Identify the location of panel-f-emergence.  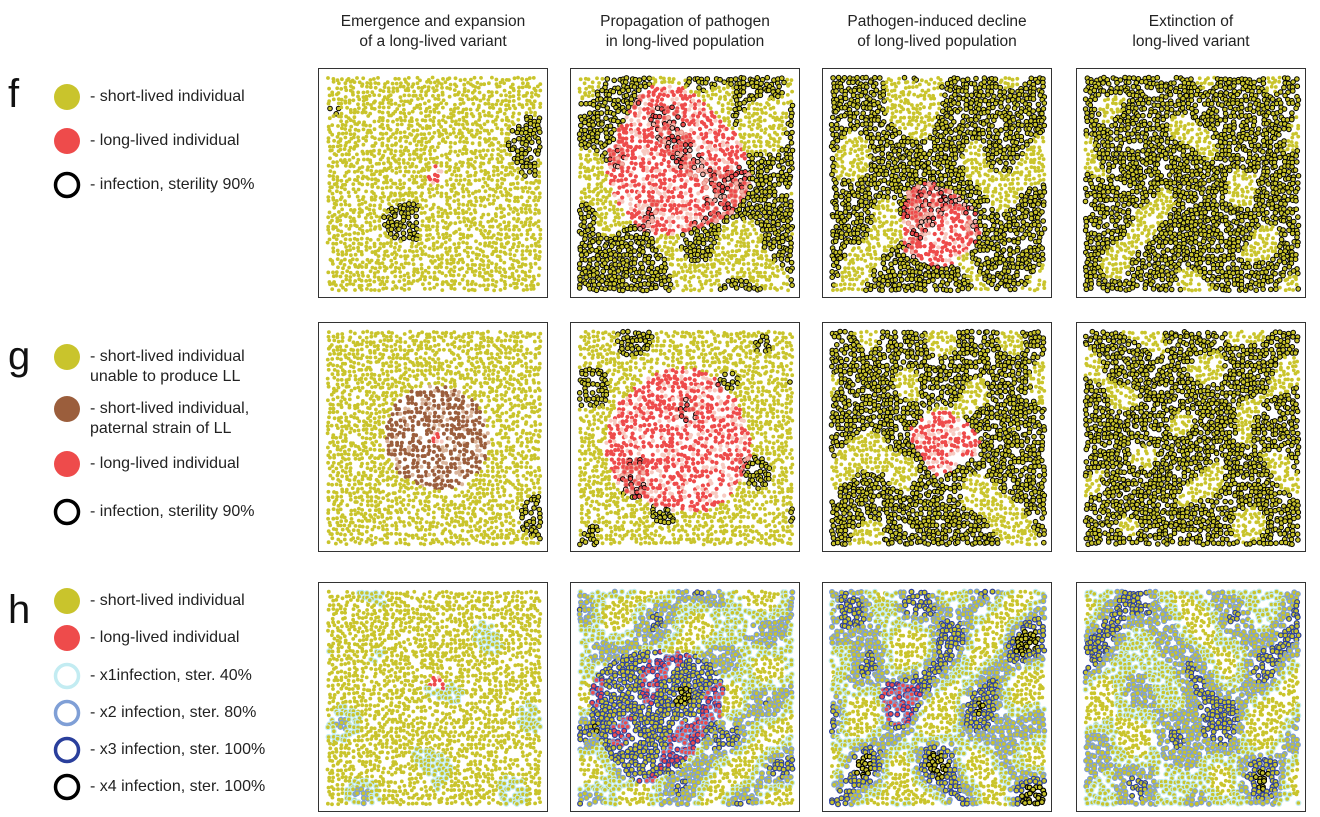
(433, 183).